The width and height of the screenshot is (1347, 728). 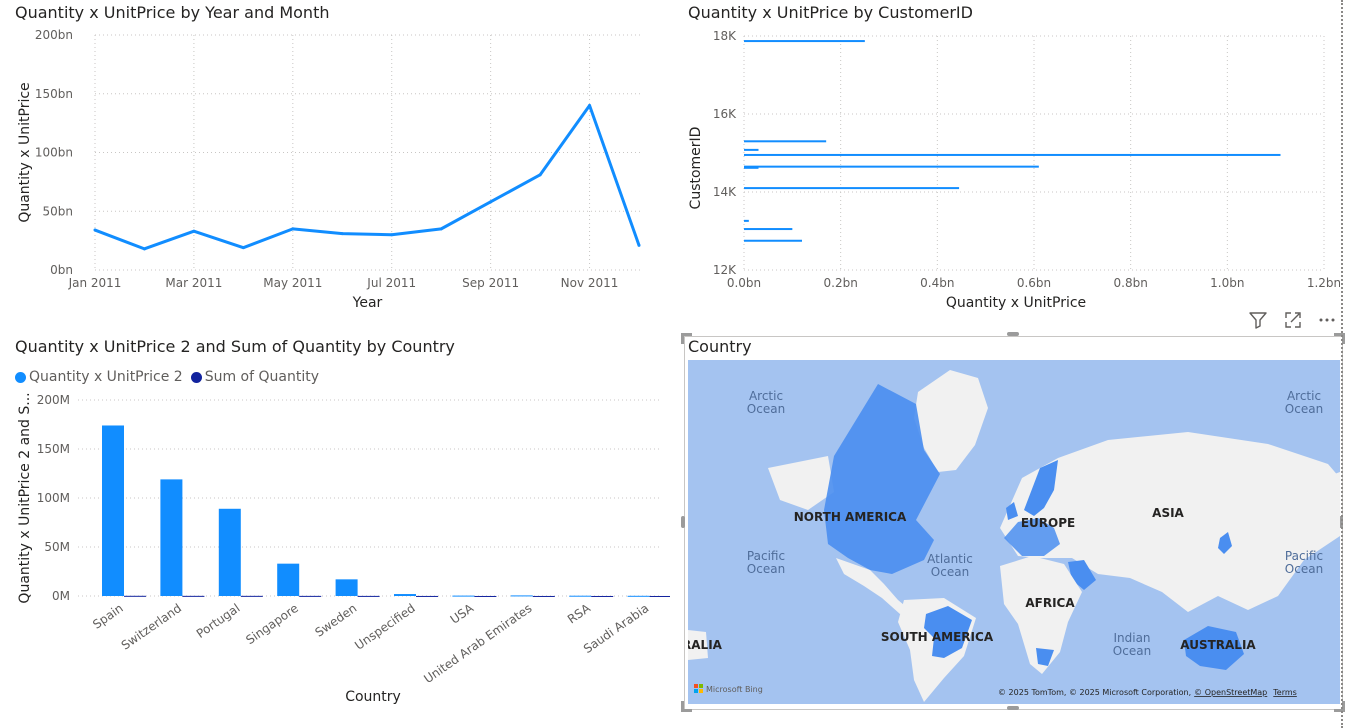 What do you see at coordinates (725, 270) in the screenshot?
I see `hbar-y-tick-0: 12K` at bounding box center [725, 270].